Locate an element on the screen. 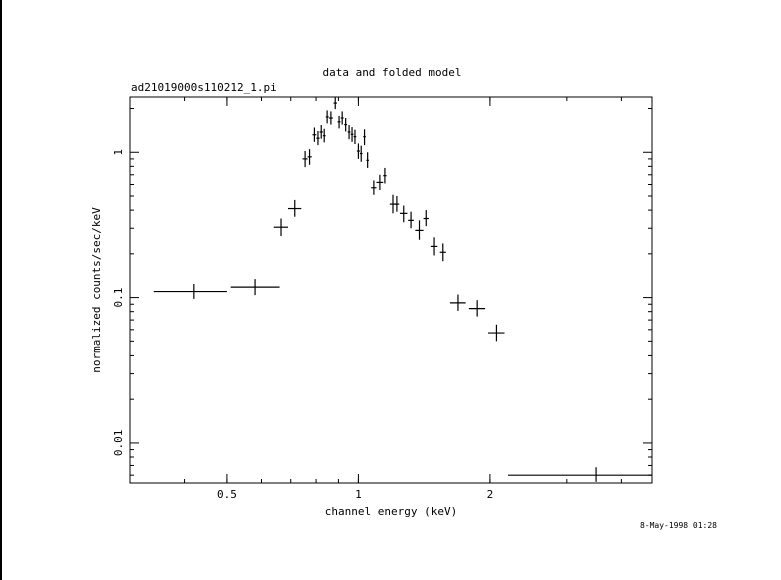 This screenshot has height=580, width=781. y-tick-label: 0.1 is located at coordinates (118, 298).